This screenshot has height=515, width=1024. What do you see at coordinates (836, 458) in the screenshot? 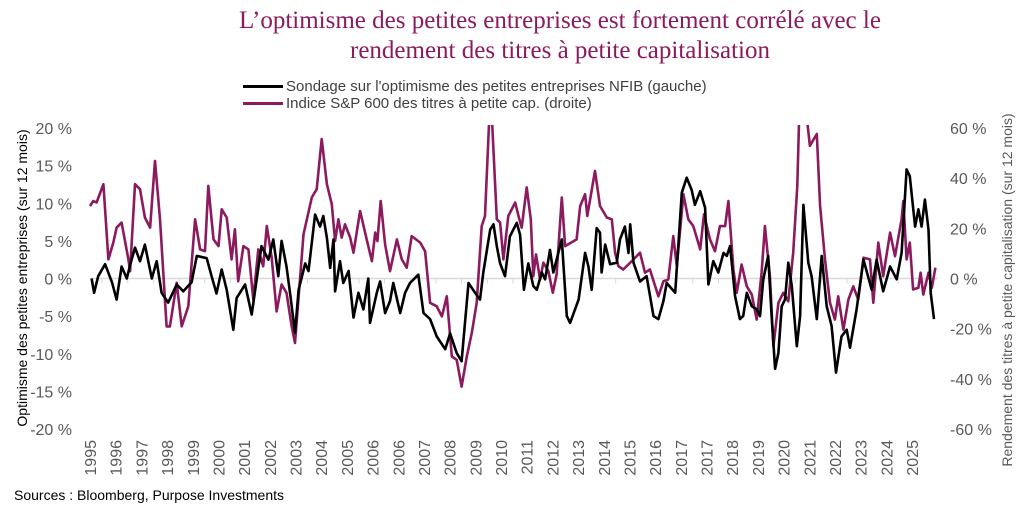
I see `x-tick-label: 2022` at bounding box center [836, 458].